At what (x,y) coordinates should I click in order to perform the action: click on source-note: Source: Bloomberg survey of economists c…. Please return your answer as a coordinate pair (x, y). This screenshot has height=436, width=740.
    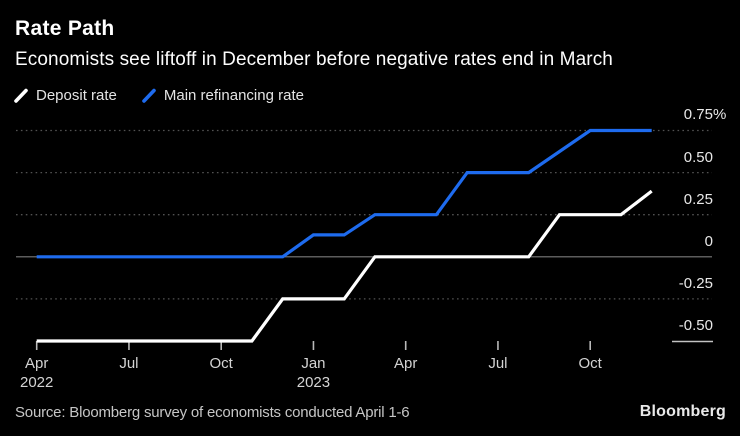
    Looking at the image, I should click on (212, 412).